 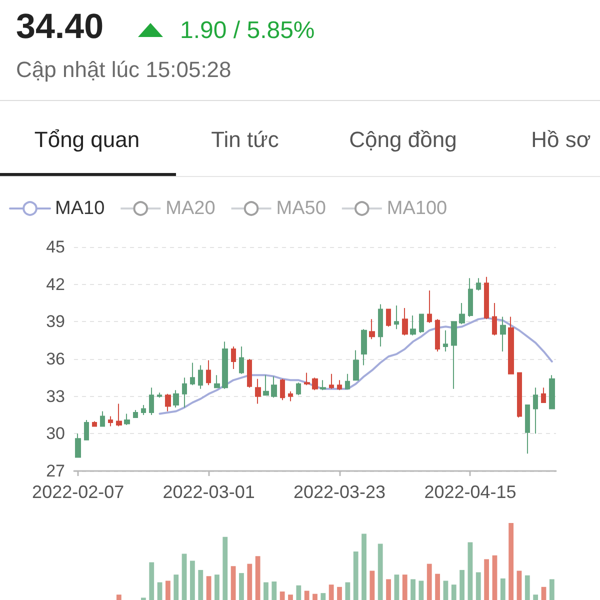 What do you see at coordinates (124, 69) in the screenshot?
I see `chart-subtitle: Cập nhật lúc 15:05:28` at bounding box center [124, 69].